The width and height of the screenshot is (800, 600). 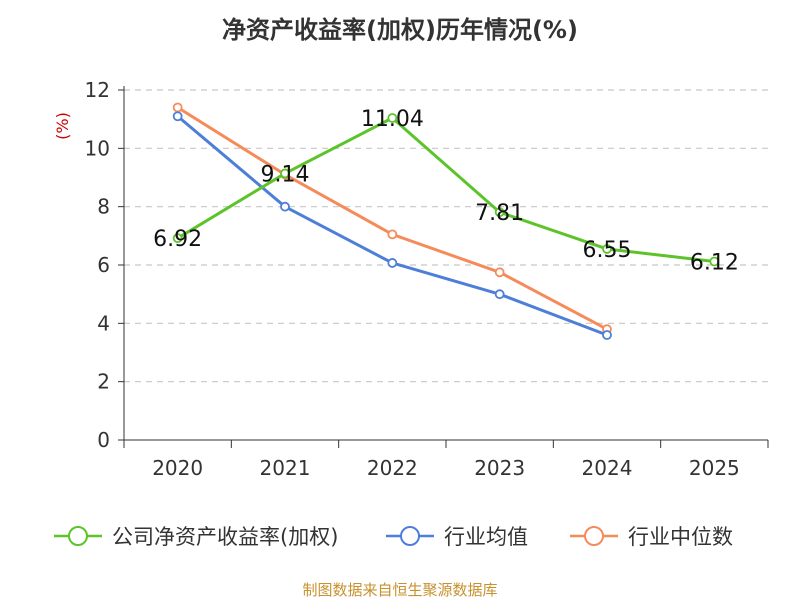 What do you see at coordinates (393, 537) in the screenshot?
I see `legend: 公司净资产收益率(加权) 行业均值 行业中位数` at bounding box center [393, 537].